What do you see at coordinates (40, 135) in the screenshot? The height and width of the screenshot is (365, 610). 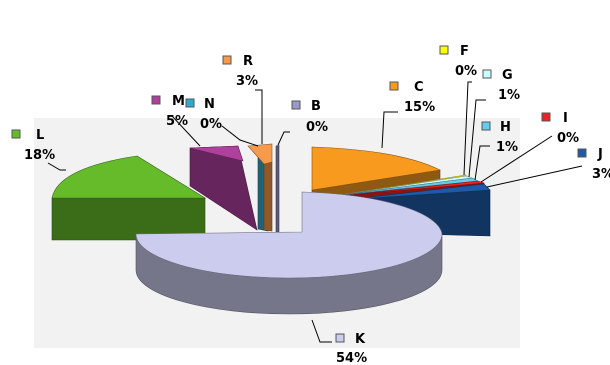 I see `slice-label-L: L` at bounding box center [40, 135].